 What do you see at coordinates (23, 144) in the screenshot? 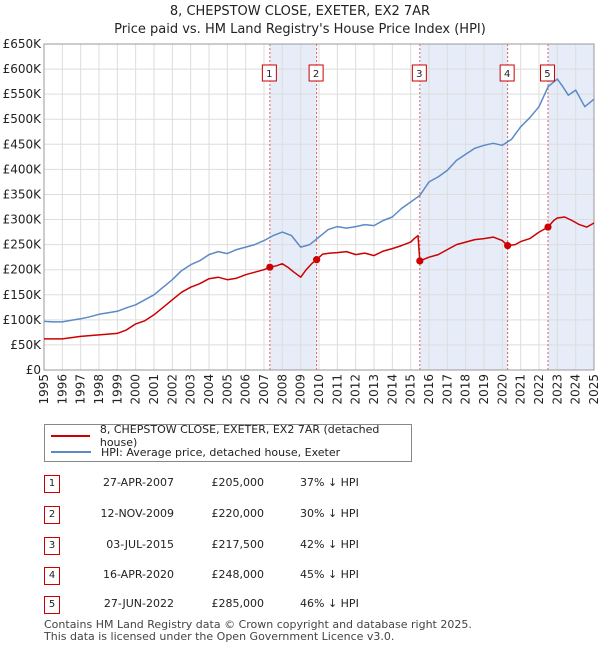
I see `y-tick-label: £450K` at bounding box center [23, 144].